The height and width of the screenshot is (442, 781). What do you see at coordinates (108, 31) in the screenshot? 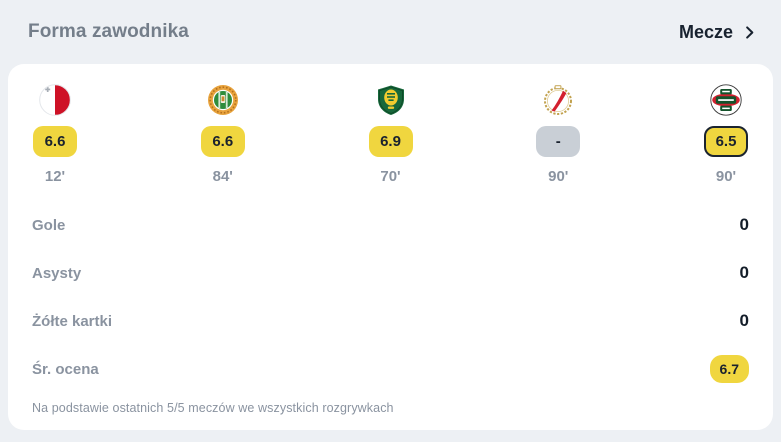
I see `page-title: Forma zawodnika` at bounding box center [108, 31].